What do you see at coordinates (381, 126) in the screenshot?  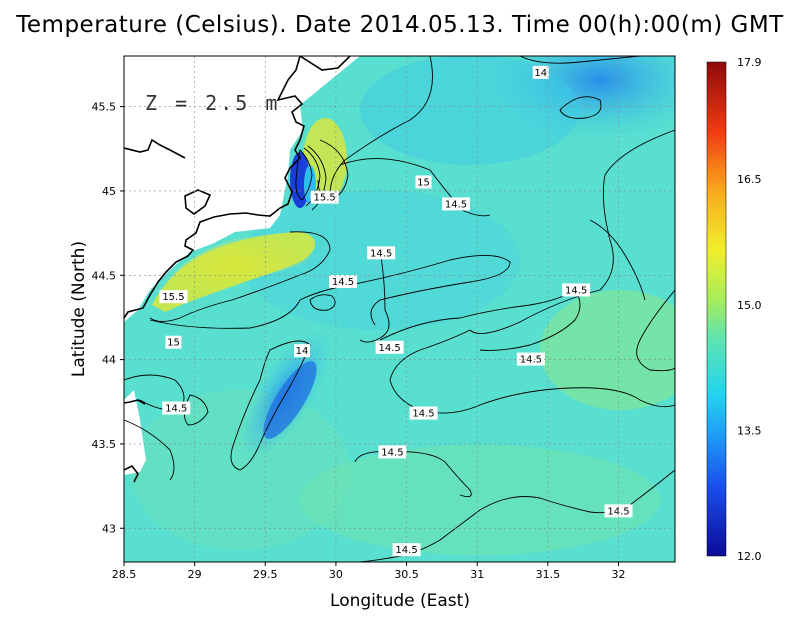 I see `contour-15-north` at bounding box center [381, 126].